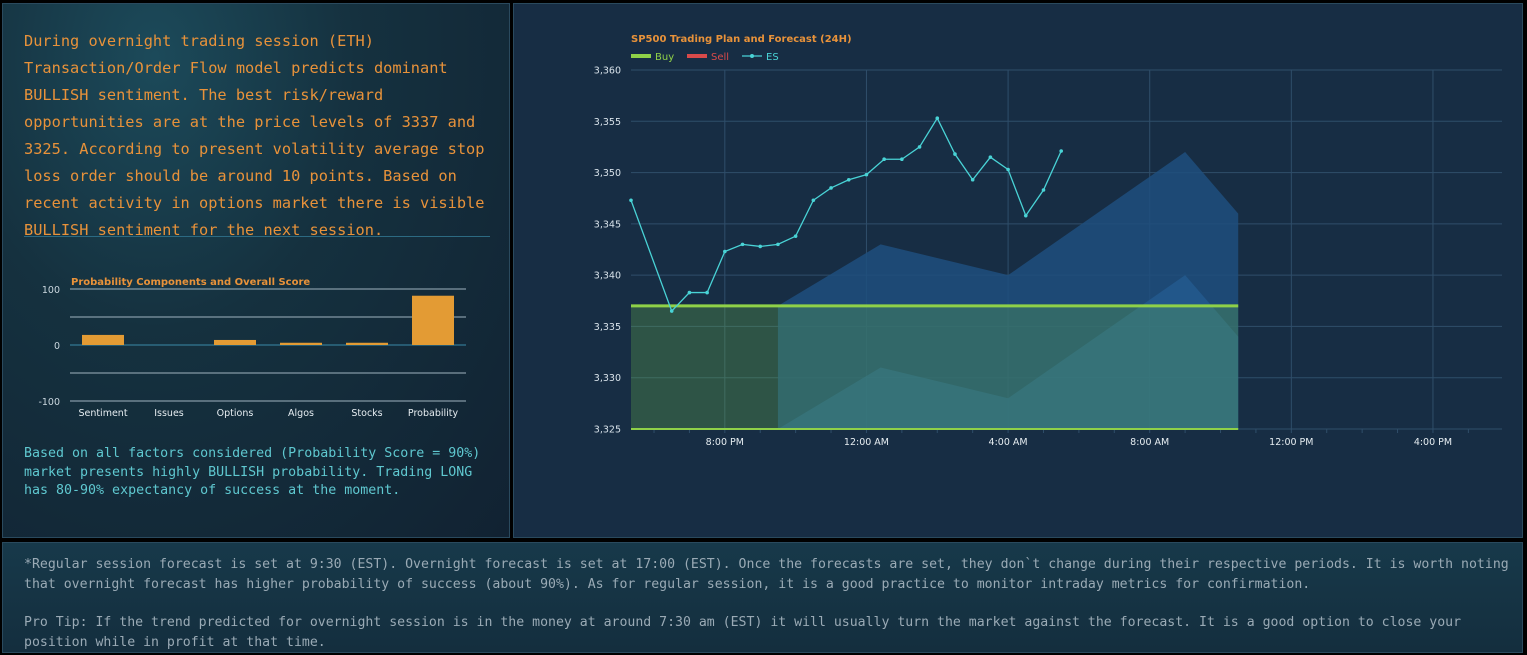 The width and height of the screenshot is (1527, 655). Describe the element at coordinates (607, 173) in the screenshot. I see `main-chart-y-tick: 3,350` at that location.